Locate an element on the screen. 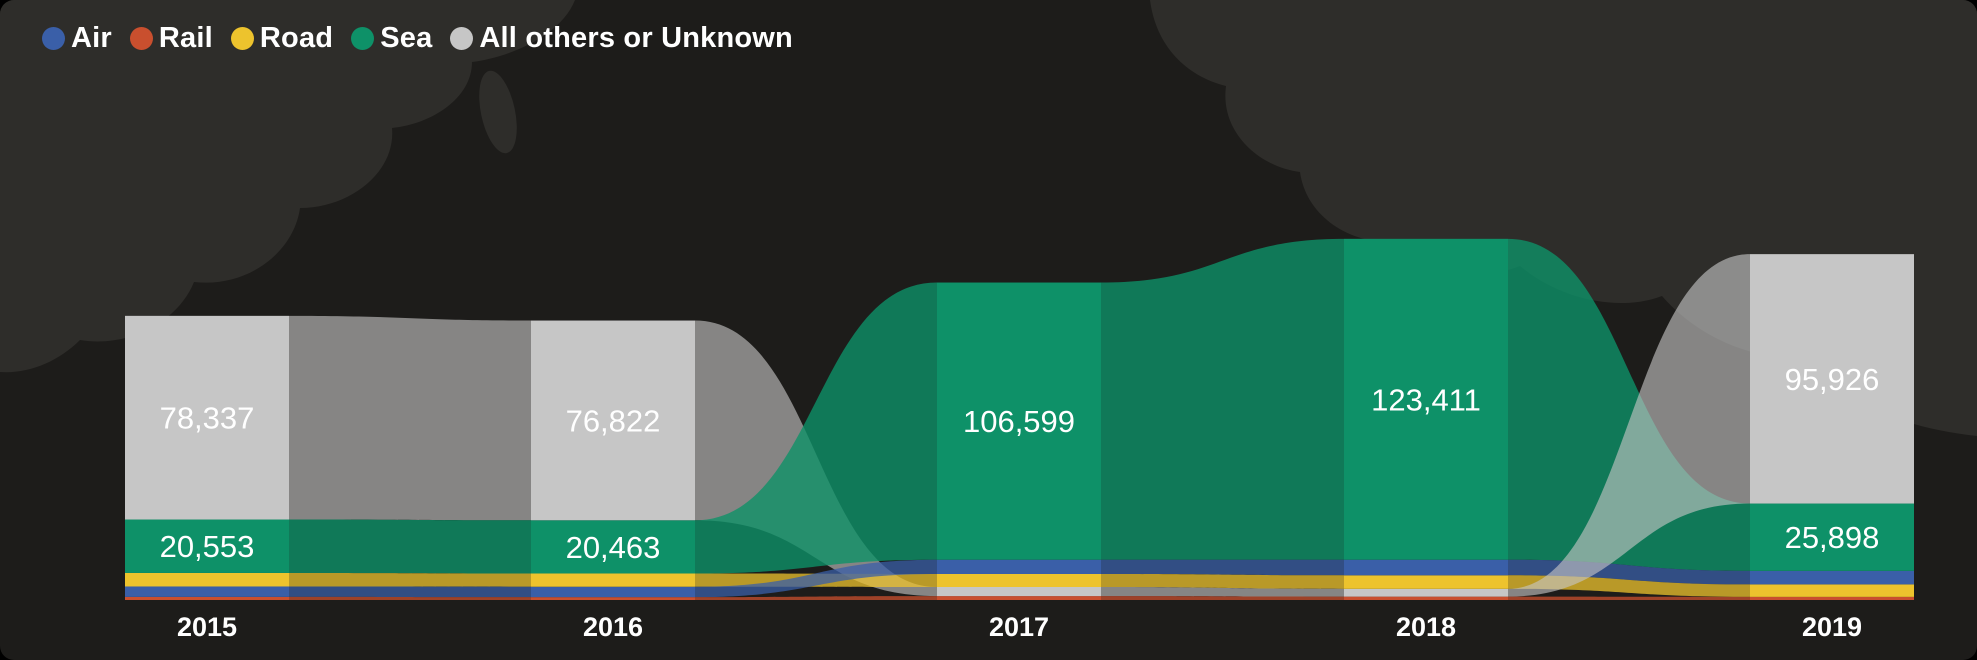 This screenshot has height=660, width=1977. ribbon-road-2015-2016 is located at coordinates (410, 579).